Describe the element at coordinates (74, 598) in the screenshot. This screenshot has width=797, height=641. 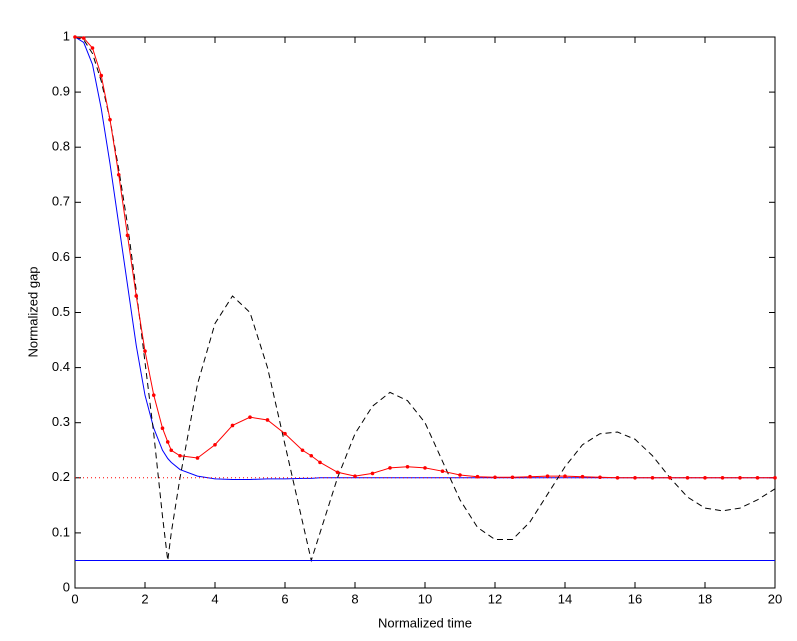
I see `x-tick-label: 0` at that location.